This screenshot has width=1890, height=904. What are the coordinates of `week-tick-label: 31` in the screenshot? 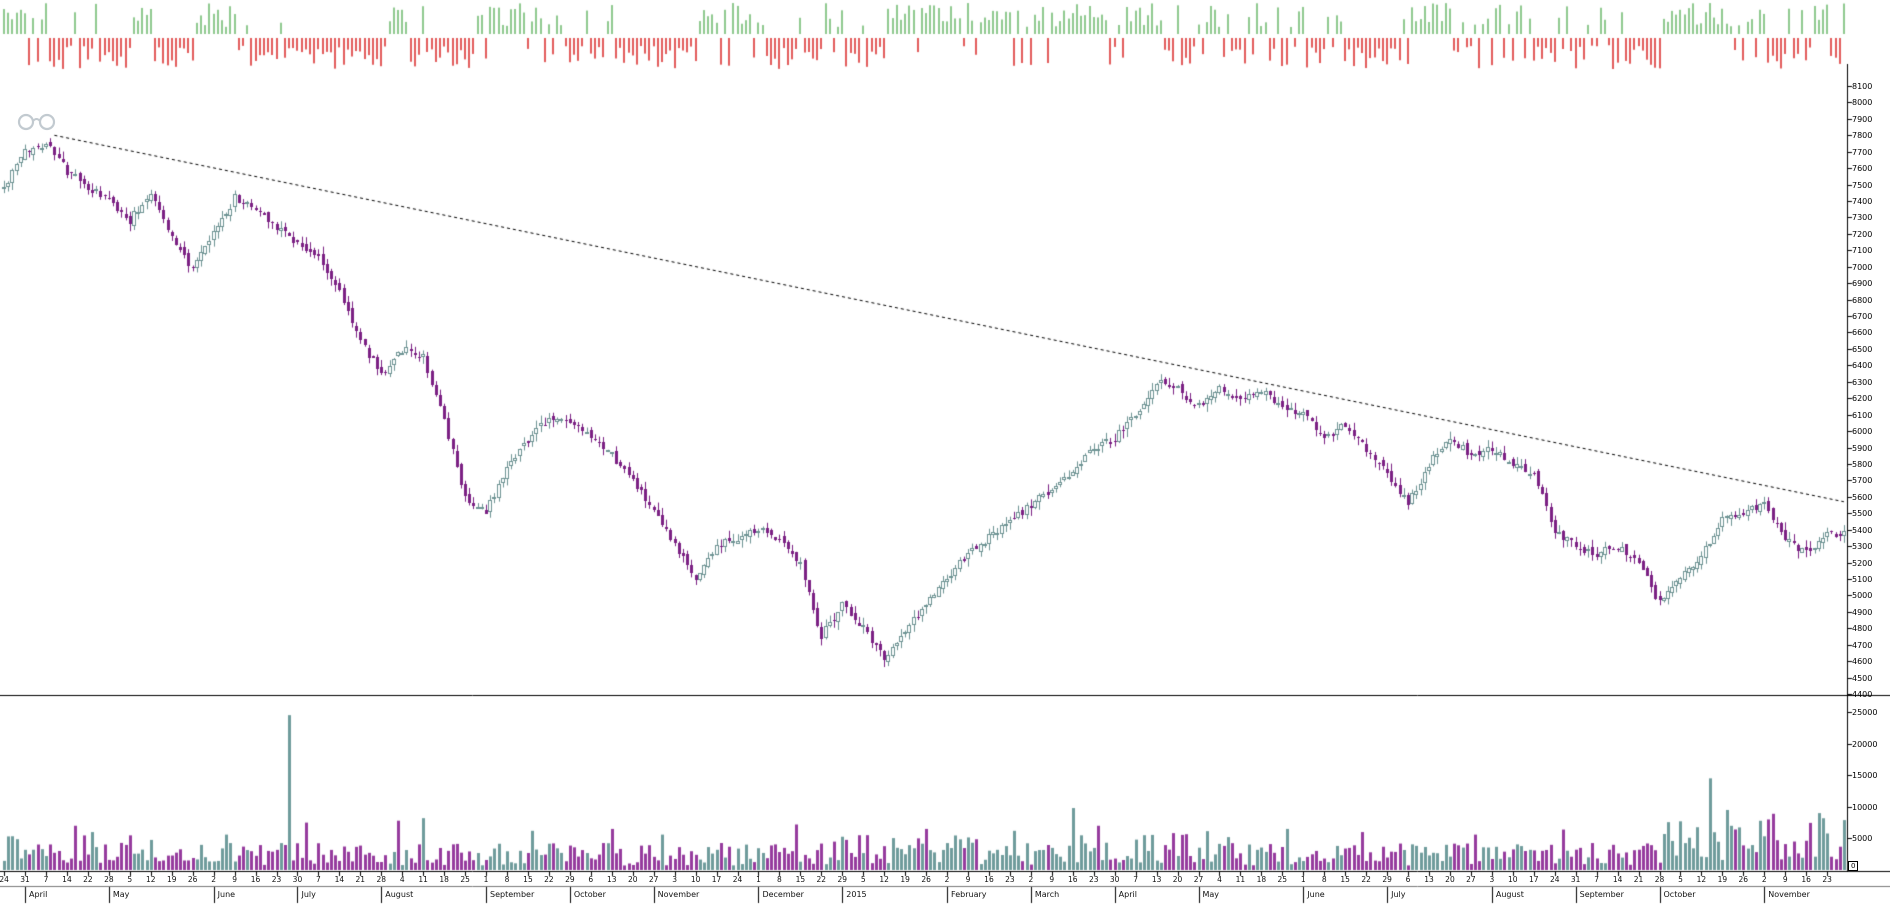 It's located at (25, 879).